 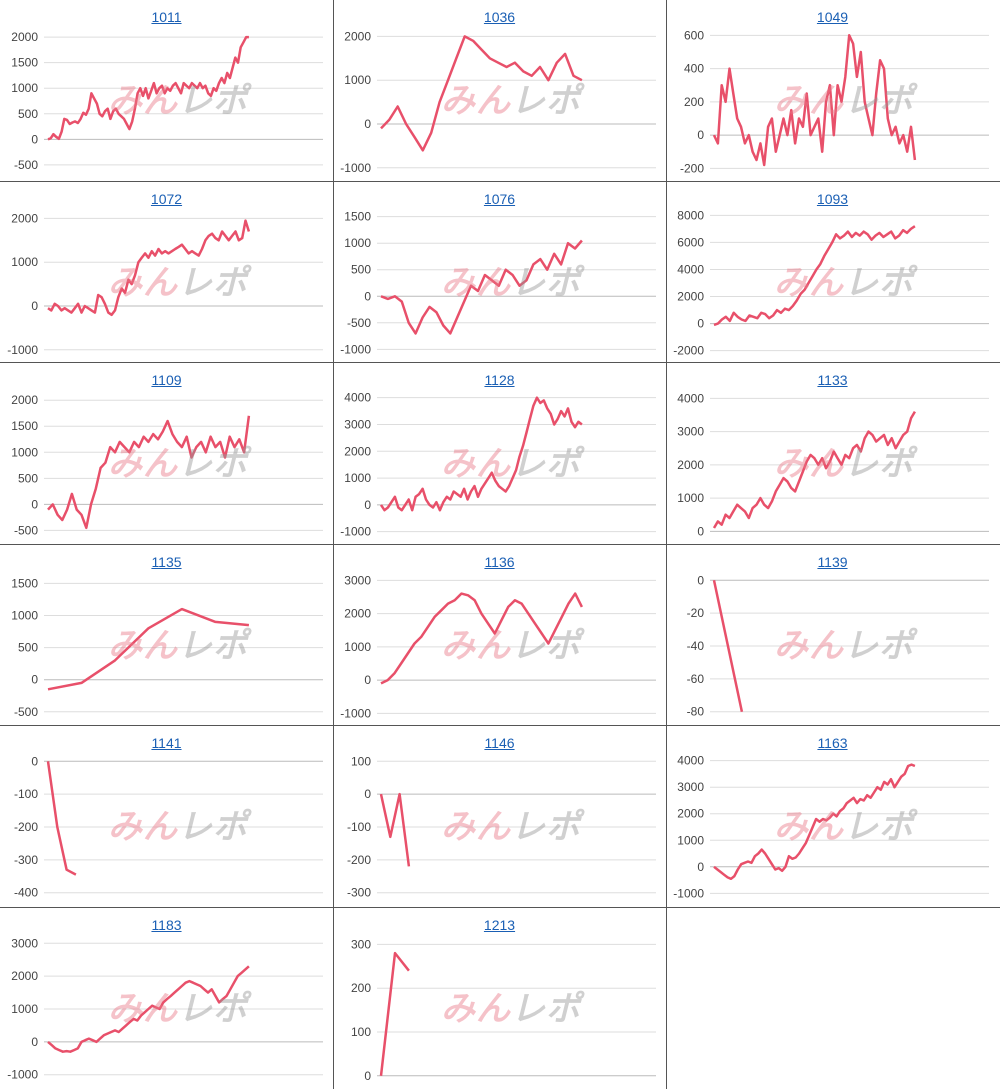 What do you see at coordinates (26, 893) in the screenshot?
I see `y-tick-label: -400` at bounding box center [26, 893].